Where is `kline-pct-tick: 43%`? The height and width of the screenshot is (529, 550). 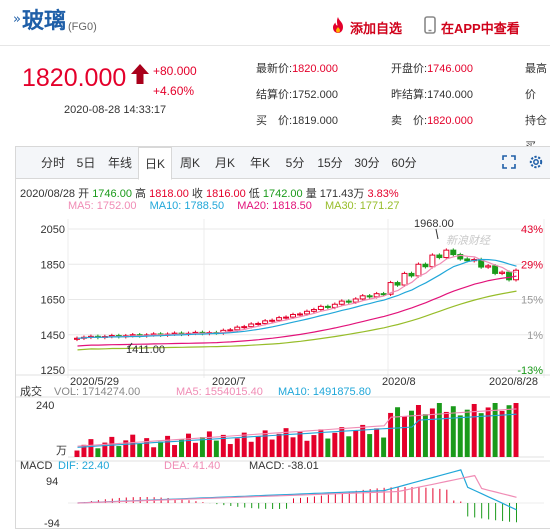 kline-pct-tick: 43% is located at coordinates (532, 230).